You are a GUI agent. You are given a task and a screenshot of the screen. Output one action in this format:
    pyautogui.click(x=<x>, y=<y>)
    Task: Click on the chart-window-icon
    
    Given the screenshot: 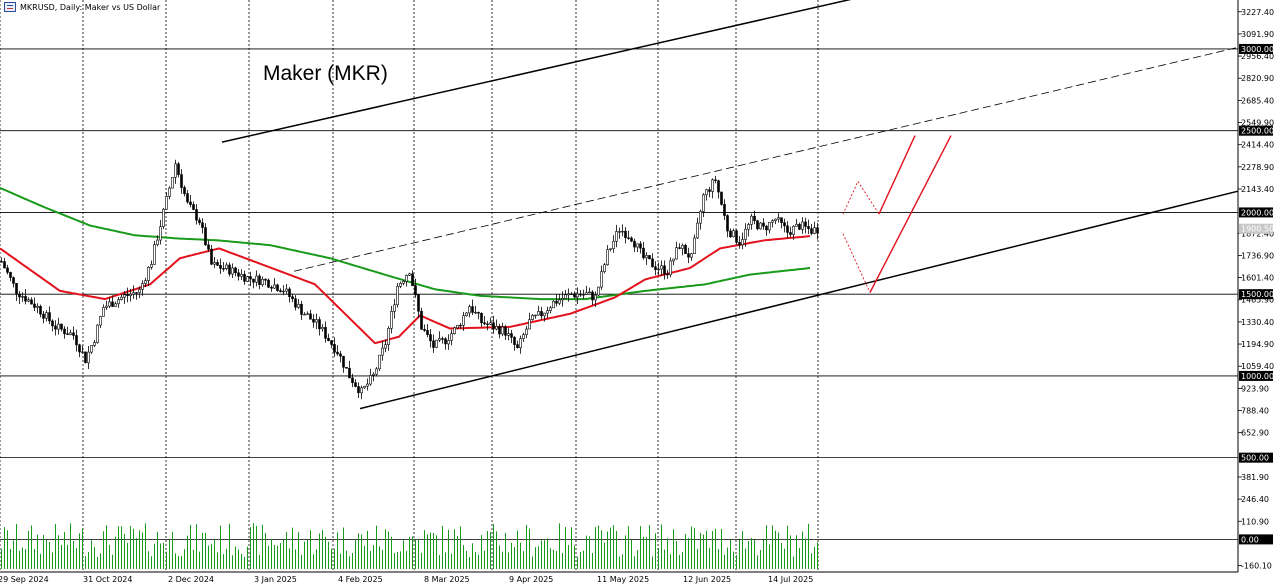 What is the action you would take?
    pyautogui.click(x=10, y=7)
    